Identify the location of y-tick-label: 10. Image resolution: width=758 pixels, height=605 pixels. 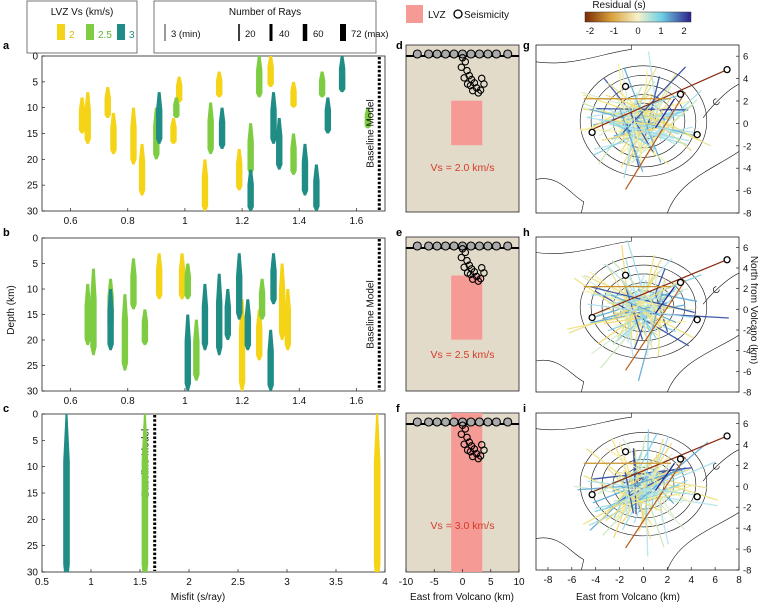
(33, 108).